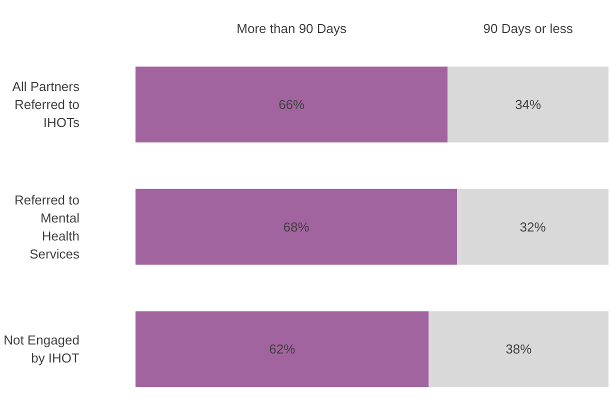 This screenshot has width=610, height=418. I want to click on data-label: 32%, so click(533, 226).